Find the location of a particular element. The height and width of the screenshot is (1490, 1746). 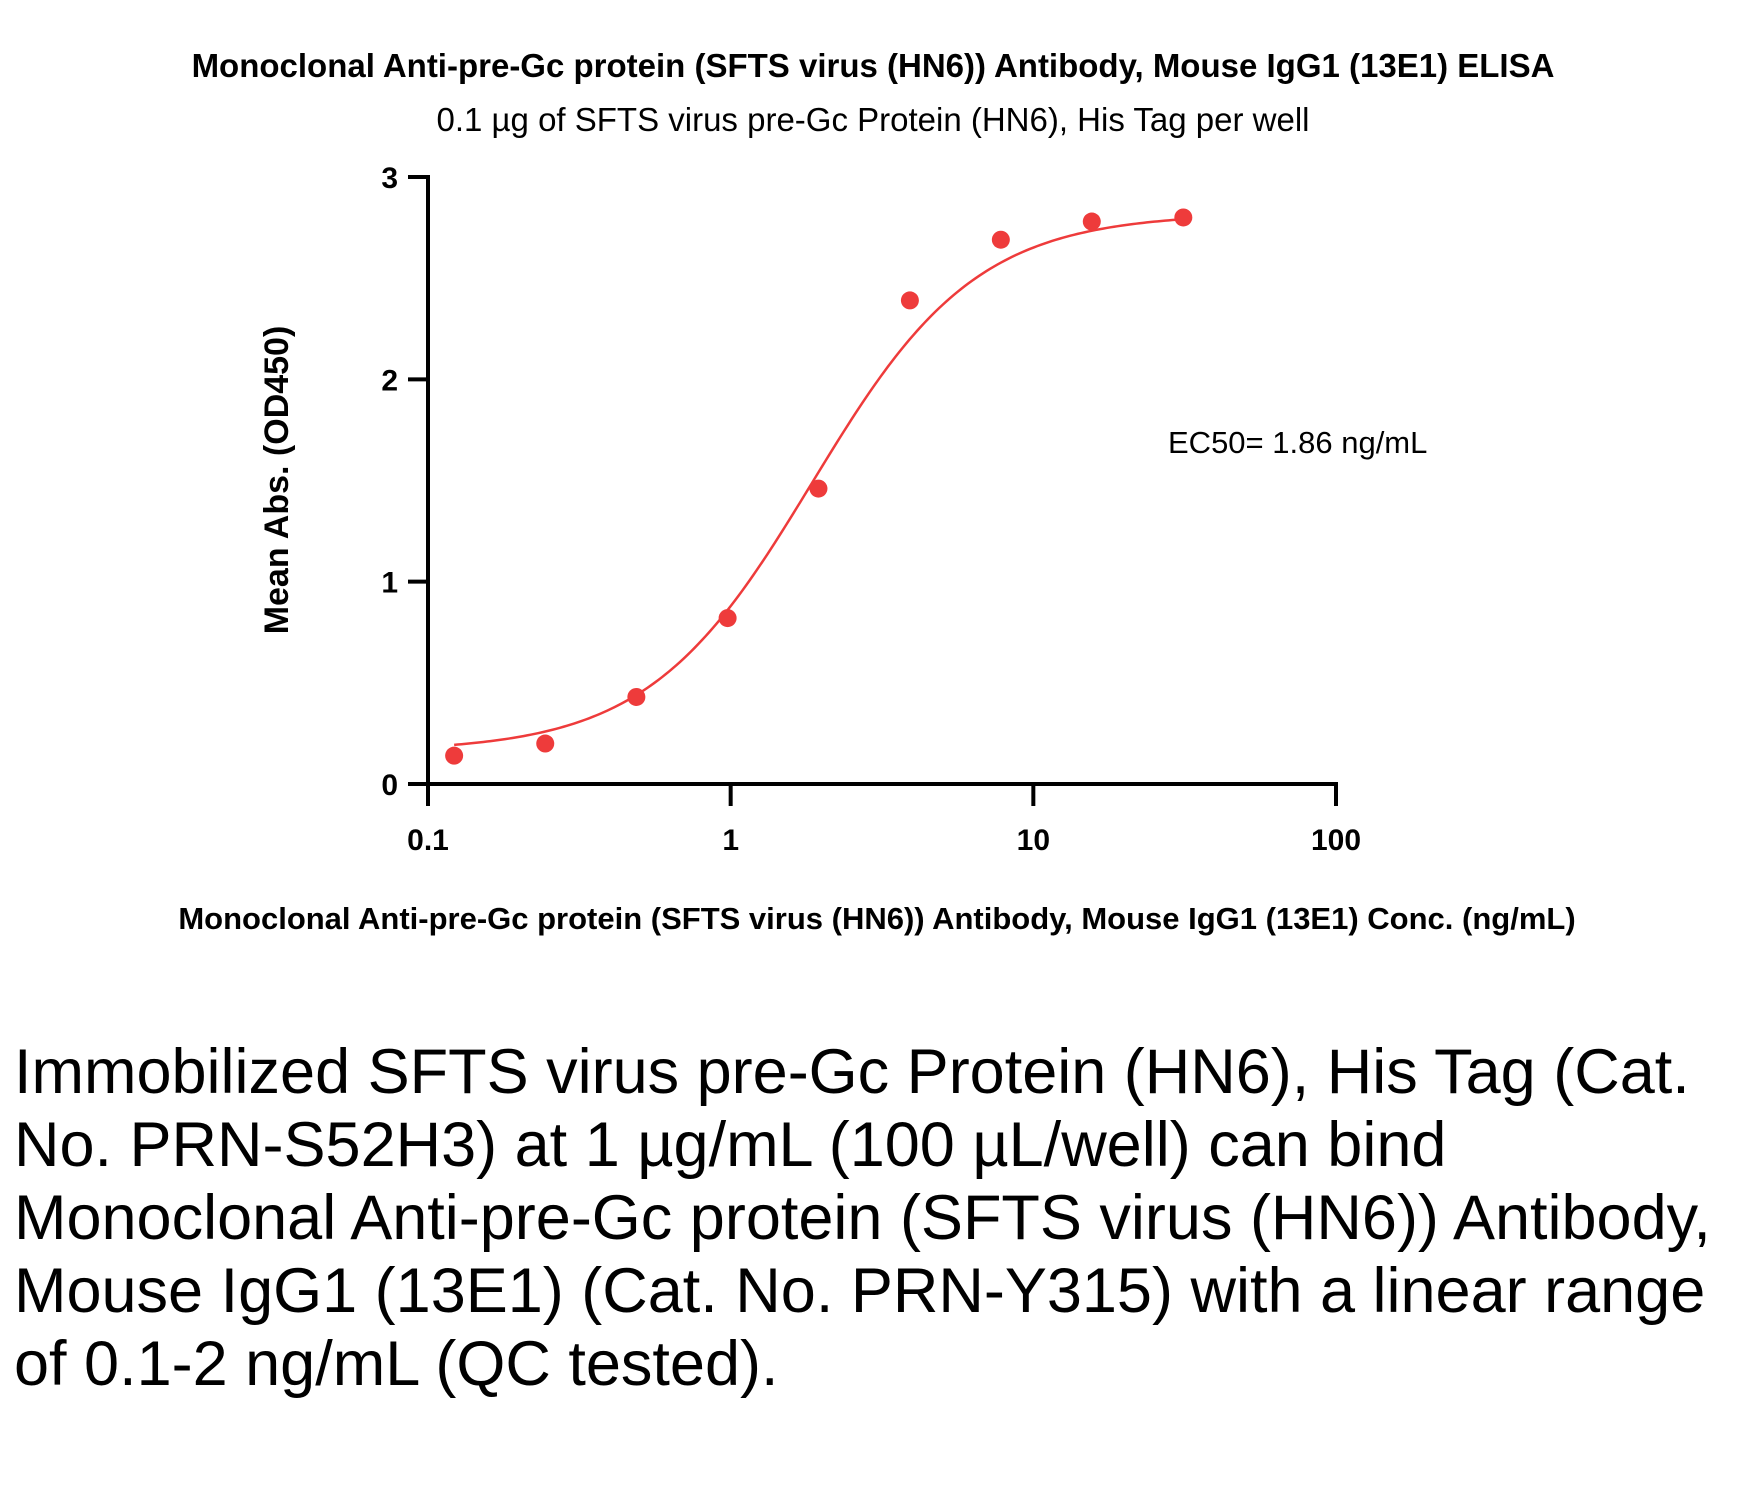

y-tick-label: 3 is located at coordinates (389, 178).